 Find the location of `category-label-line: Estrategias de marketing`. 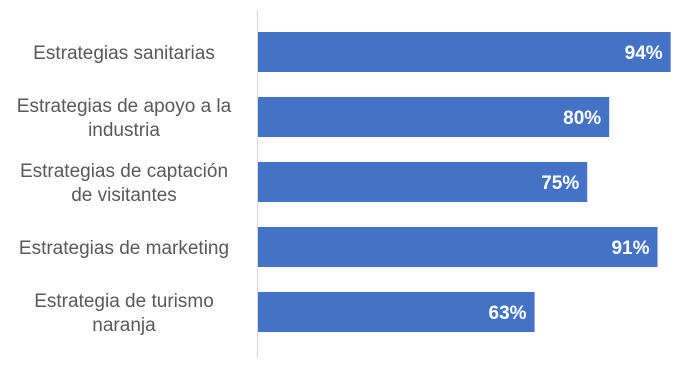

category-label-line: Estrategias de marketing is located at coordinates (124, 248).